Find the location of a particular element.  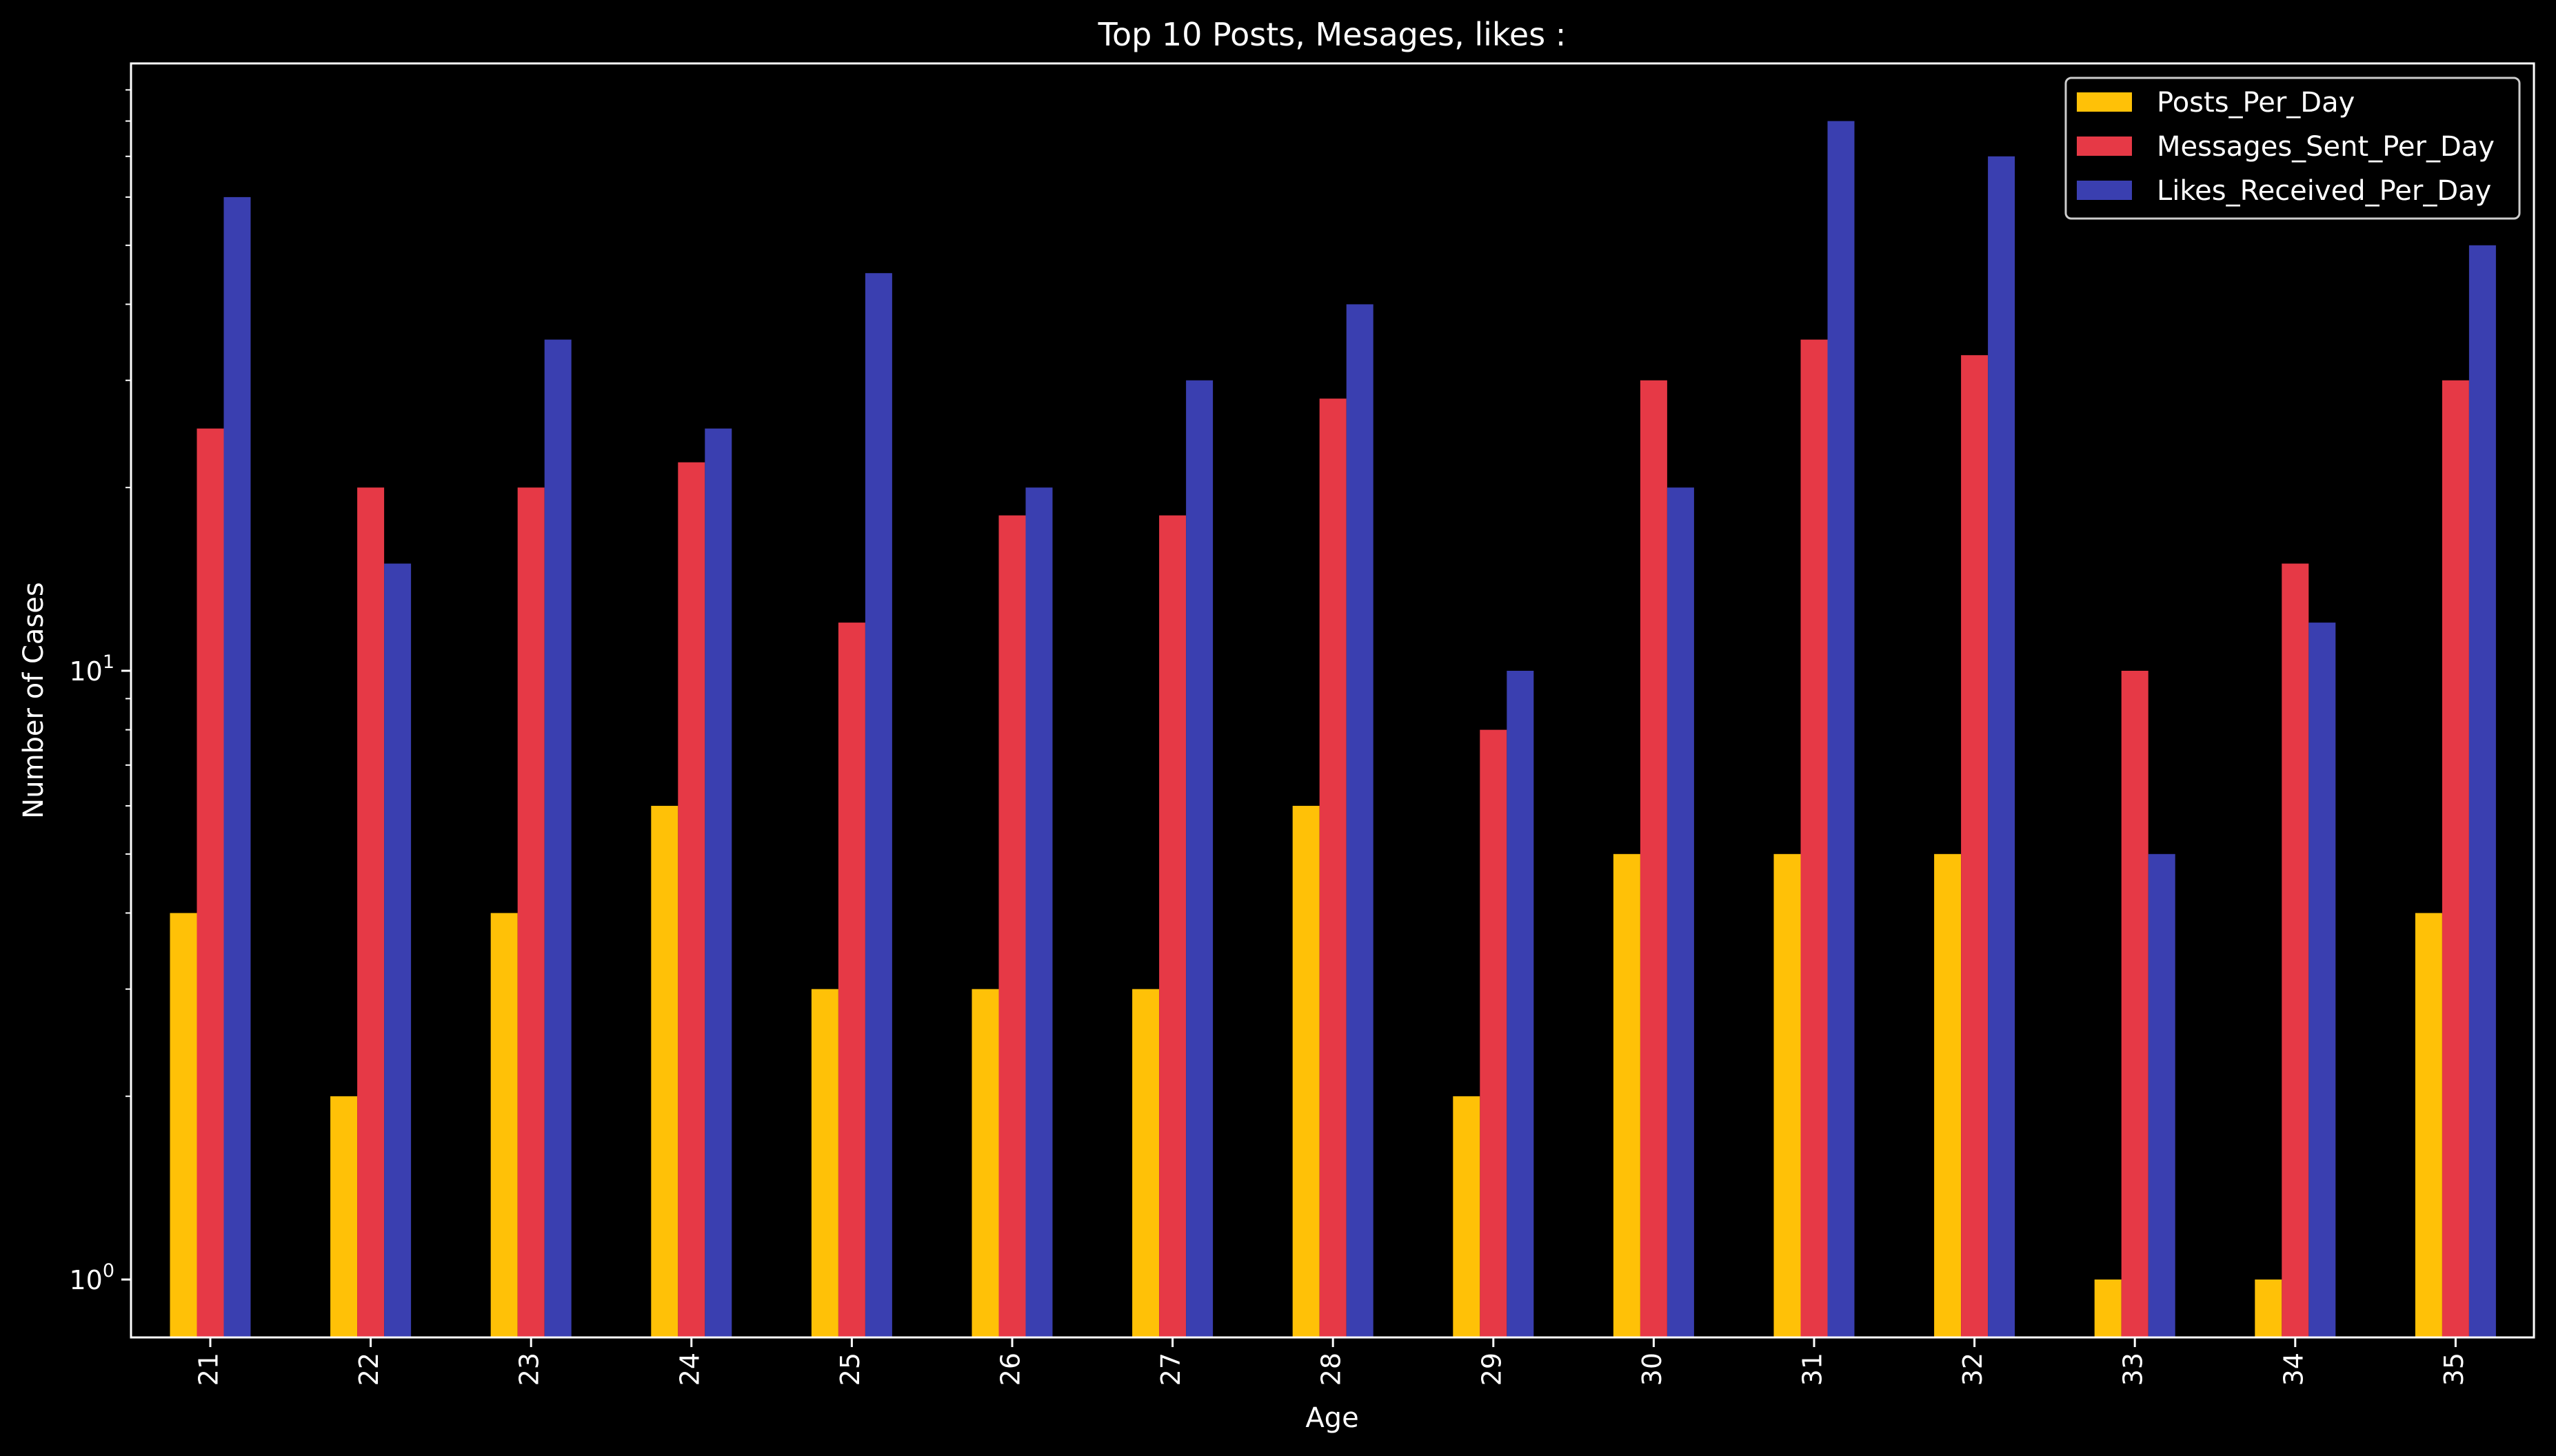

x-tick-label: 32 is located at coordinates (1973, 1369).